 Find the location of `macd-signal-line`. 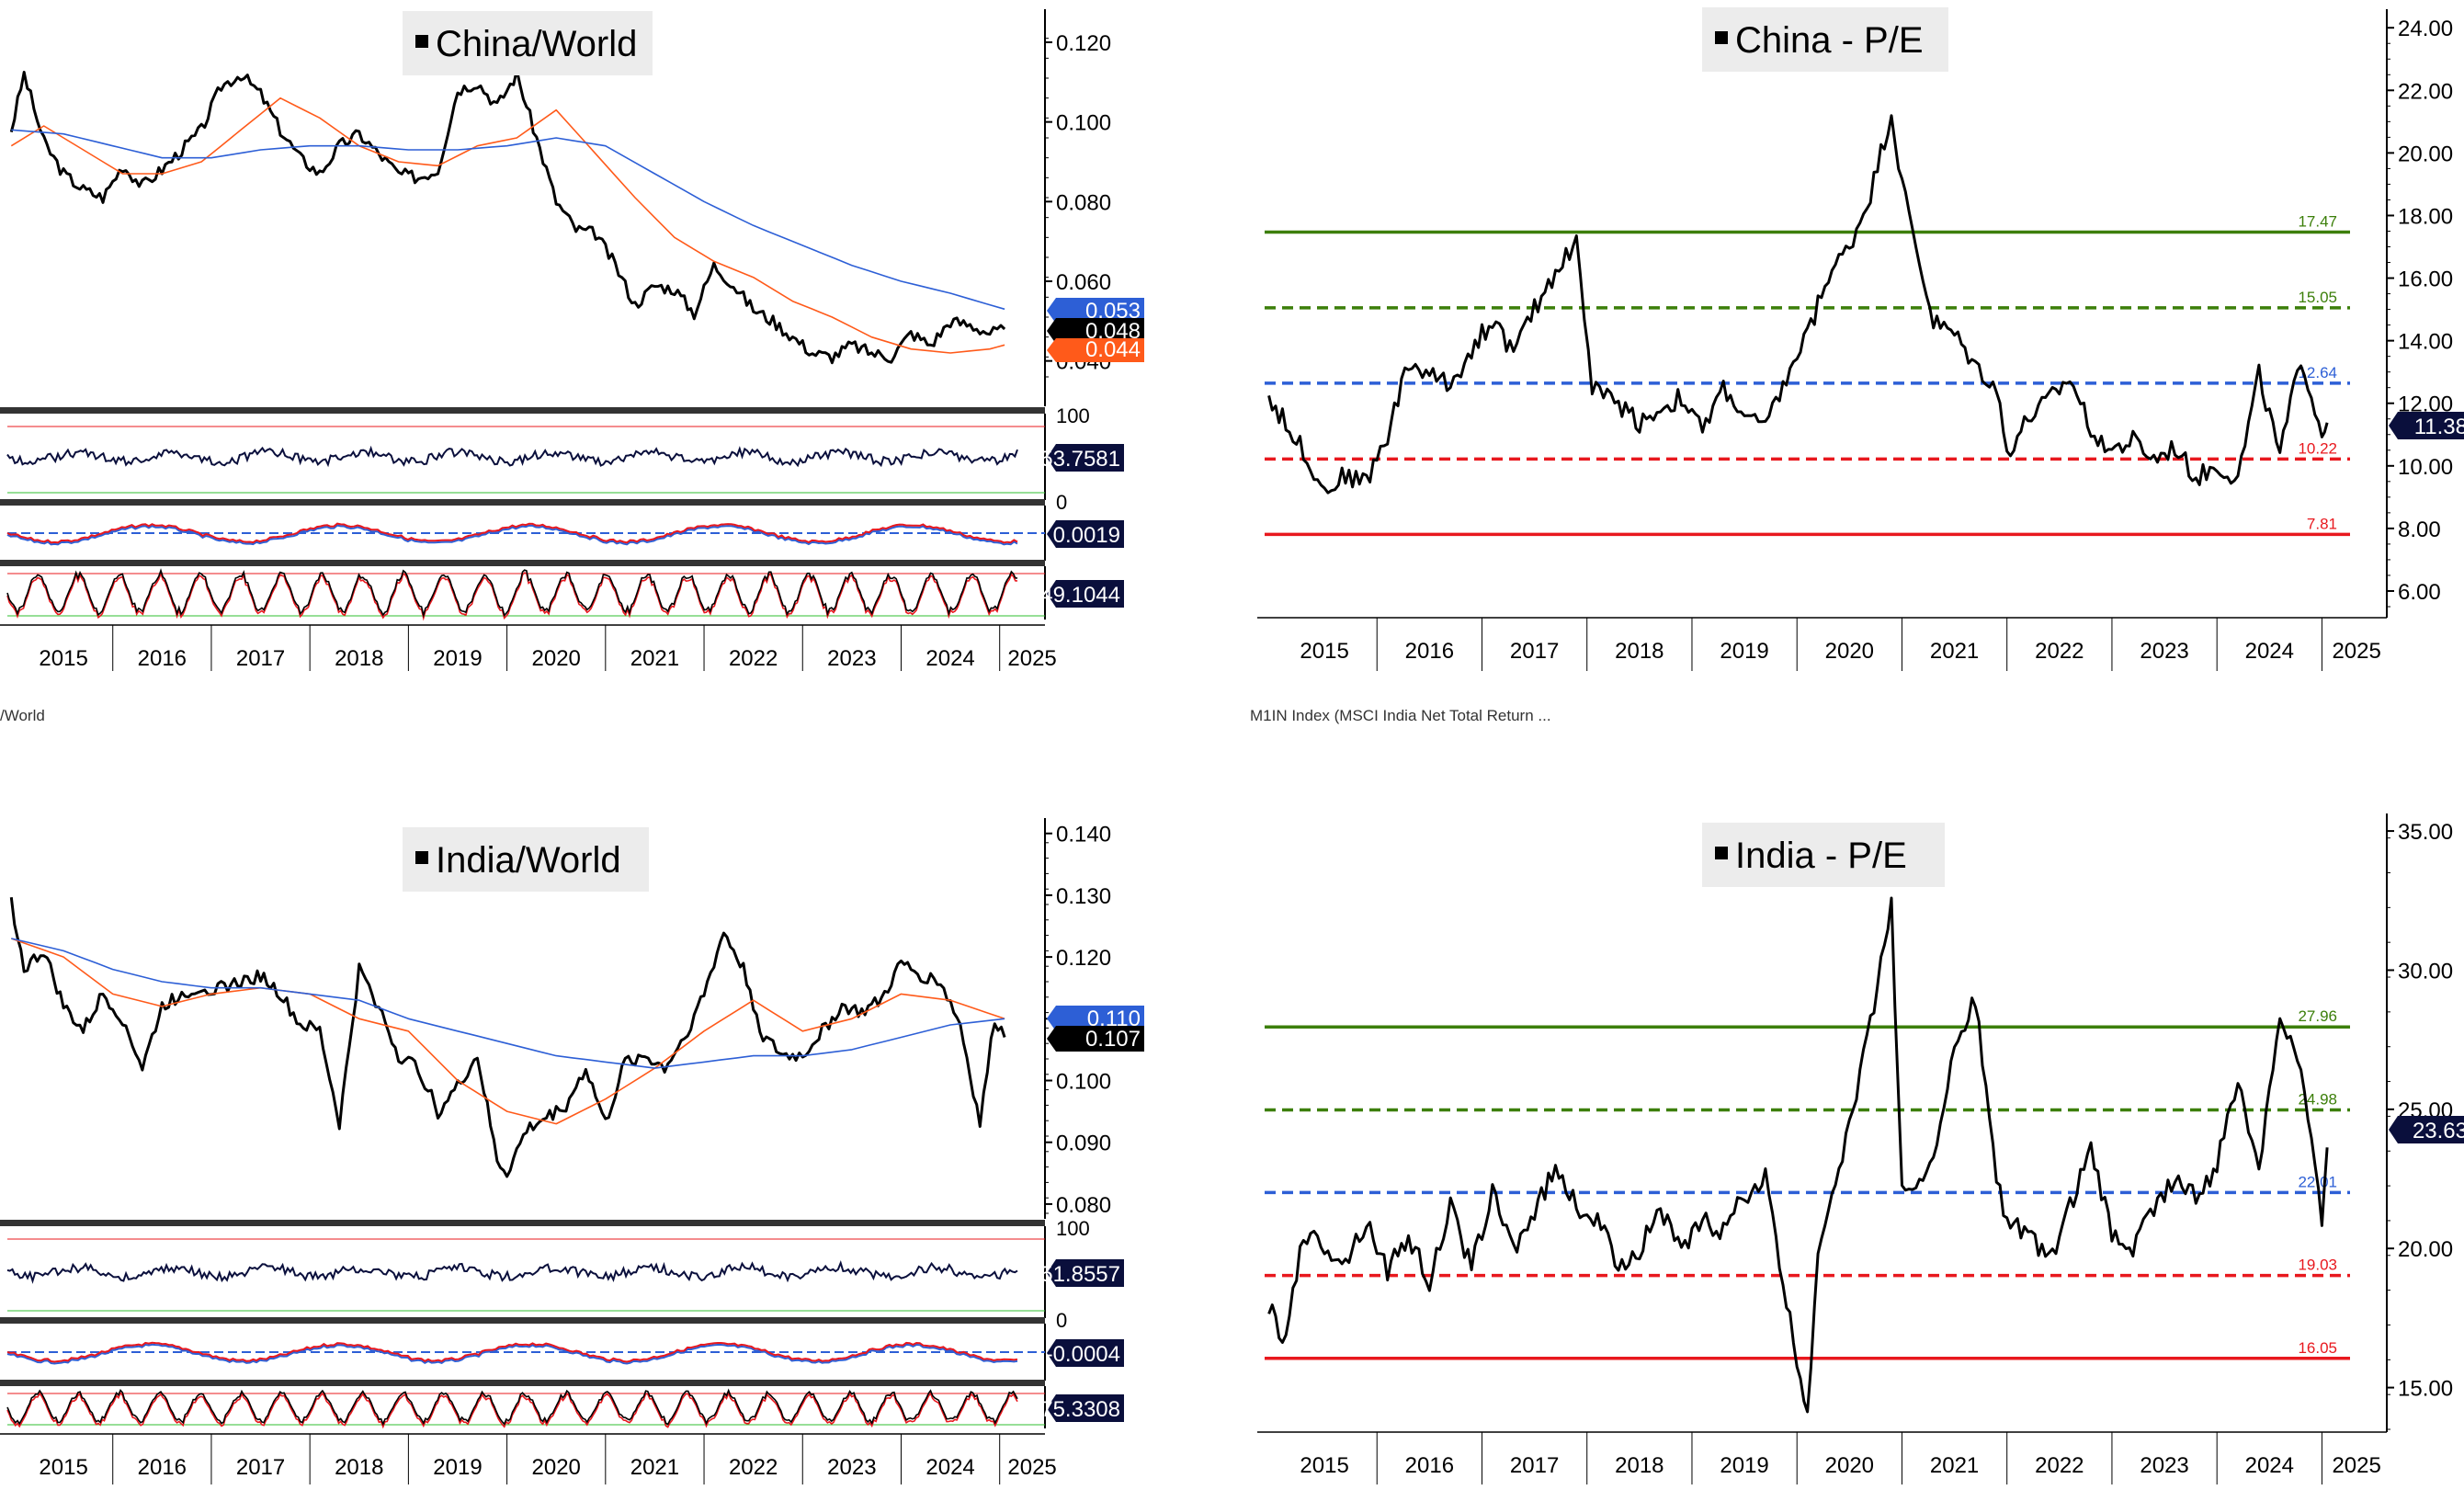

macd-signal-line is located at coordinates (512, 535).